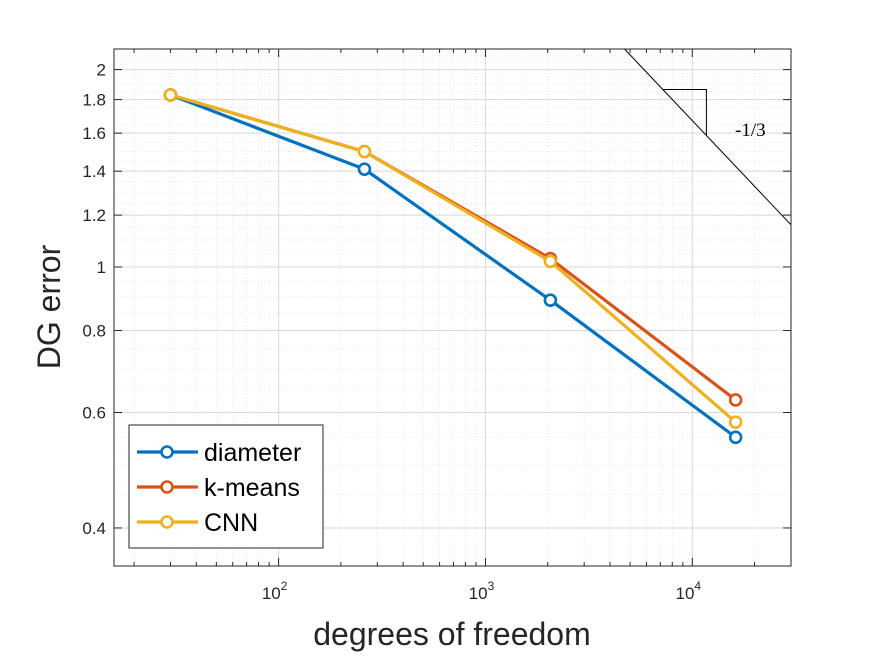 This screenshot has height=656, width=875. I want to click on y-tick-label: 0.6, so click(94, 412).